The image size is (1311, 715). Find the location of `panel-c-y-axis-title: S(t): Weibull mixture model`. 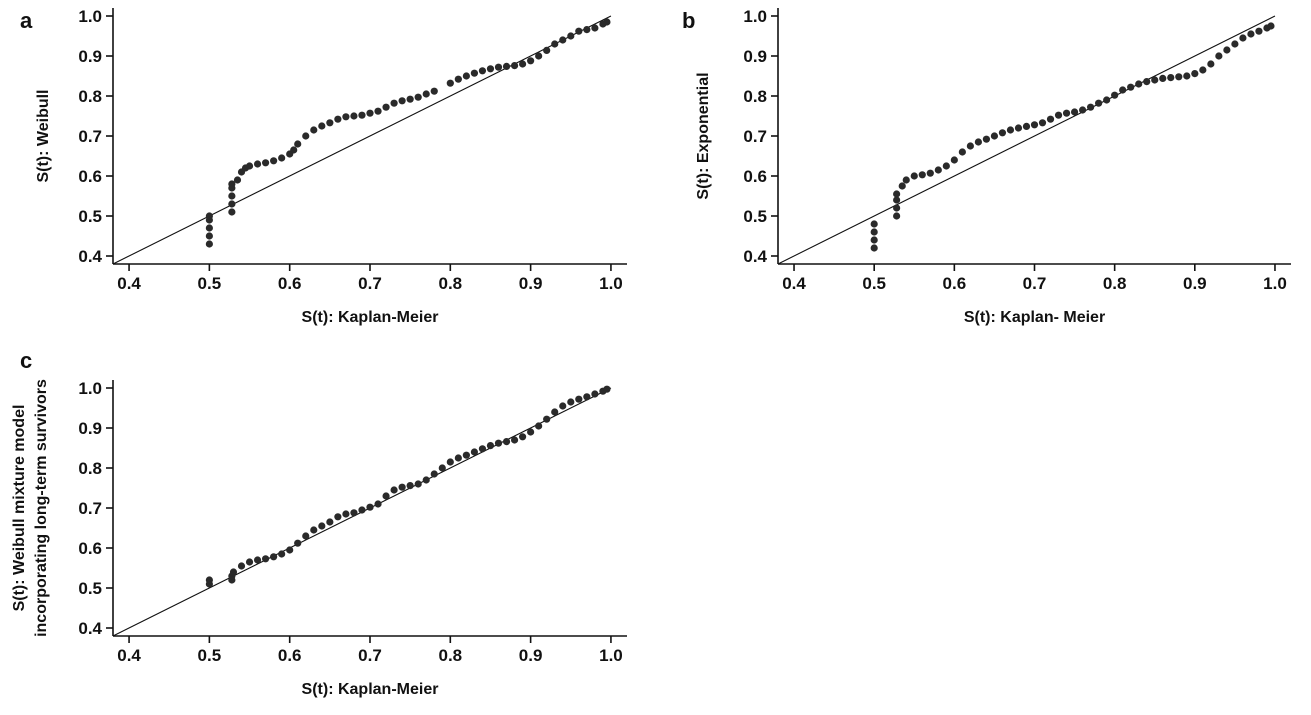

panel-c-y-axis-title: S(t): Weibull mixture model is located at coordinates (19, 508).